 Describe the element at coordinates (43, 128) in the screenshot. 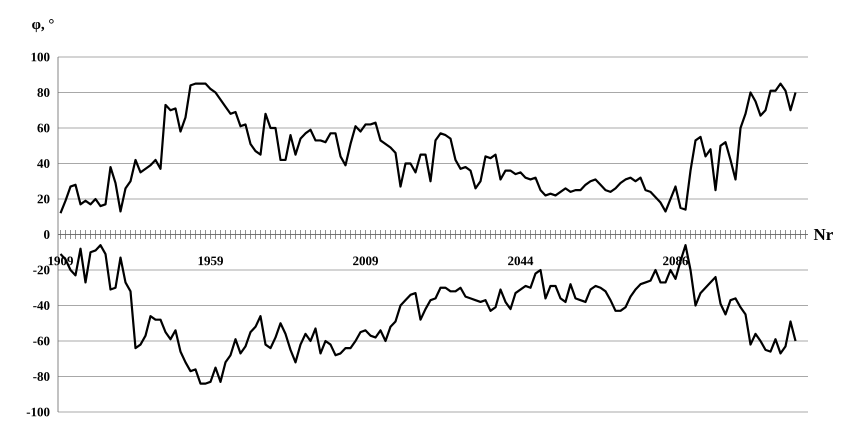

I see `y-tick-label: 60` at that location.